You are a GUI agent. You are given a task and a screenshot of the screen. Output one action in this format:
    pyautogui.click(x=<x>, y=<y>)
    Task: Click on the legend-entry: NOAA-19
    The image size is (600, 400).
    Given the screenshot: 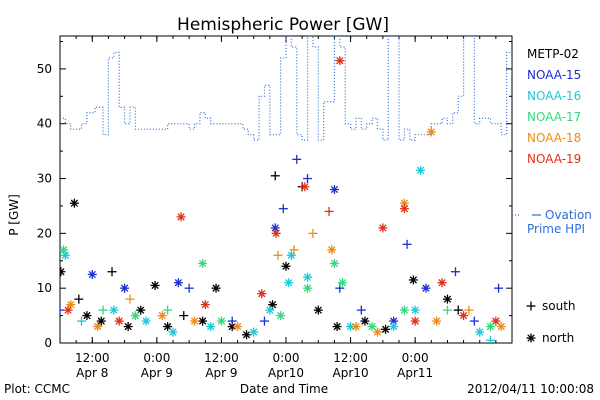 What is the action you would take?
    pyautogui.click(x=554, y=159)
    